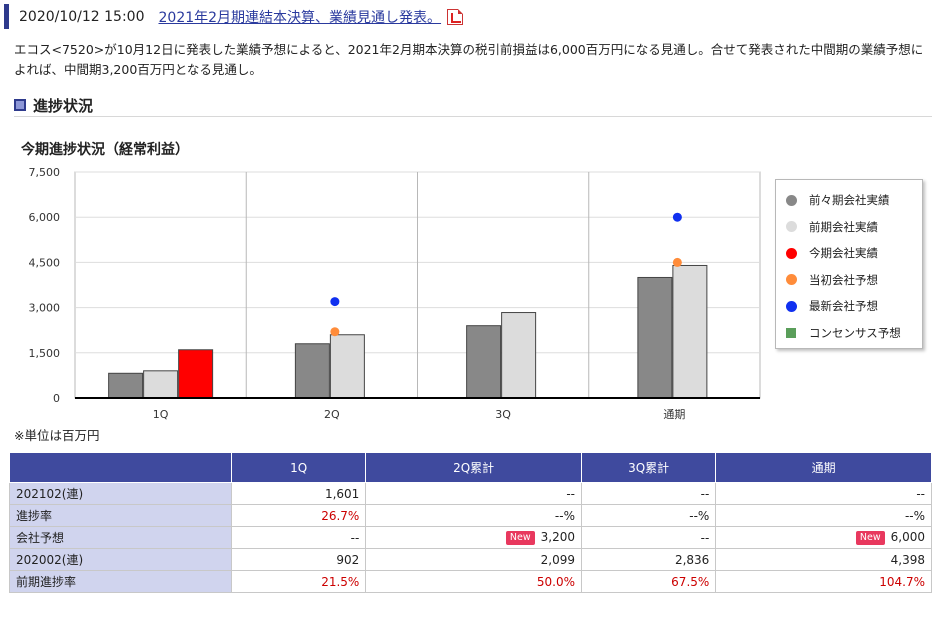 Image resolution: width=942 pixels, height=625 pixels. Describe the element at coordinates (473, 581) in the screenshot. I see `table-cell: 50.0%` at that location.